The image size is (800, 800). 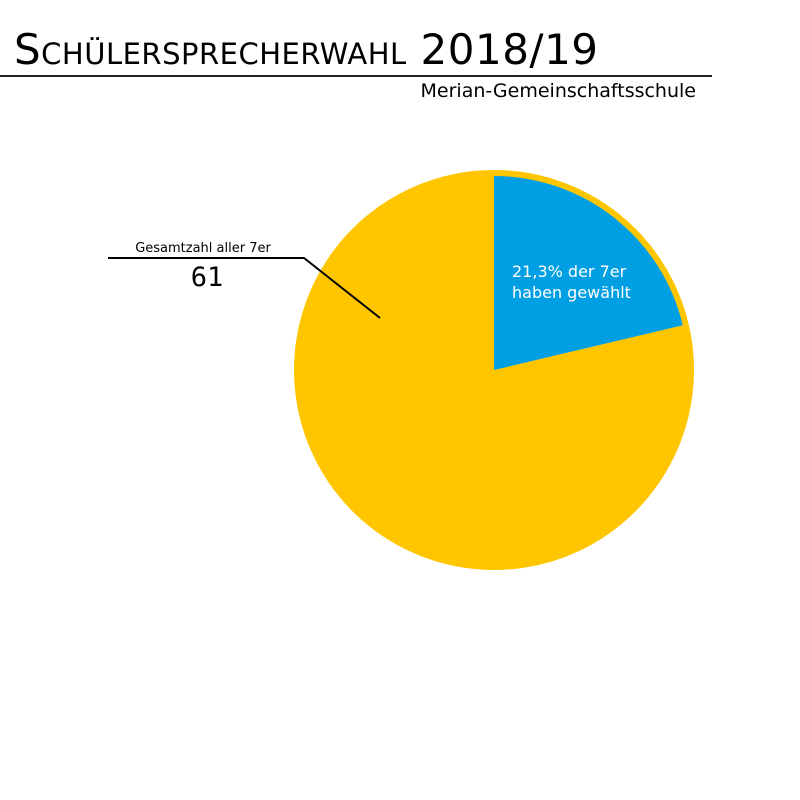 I want to click on callout-leader-line, so click(x=244, y=288).